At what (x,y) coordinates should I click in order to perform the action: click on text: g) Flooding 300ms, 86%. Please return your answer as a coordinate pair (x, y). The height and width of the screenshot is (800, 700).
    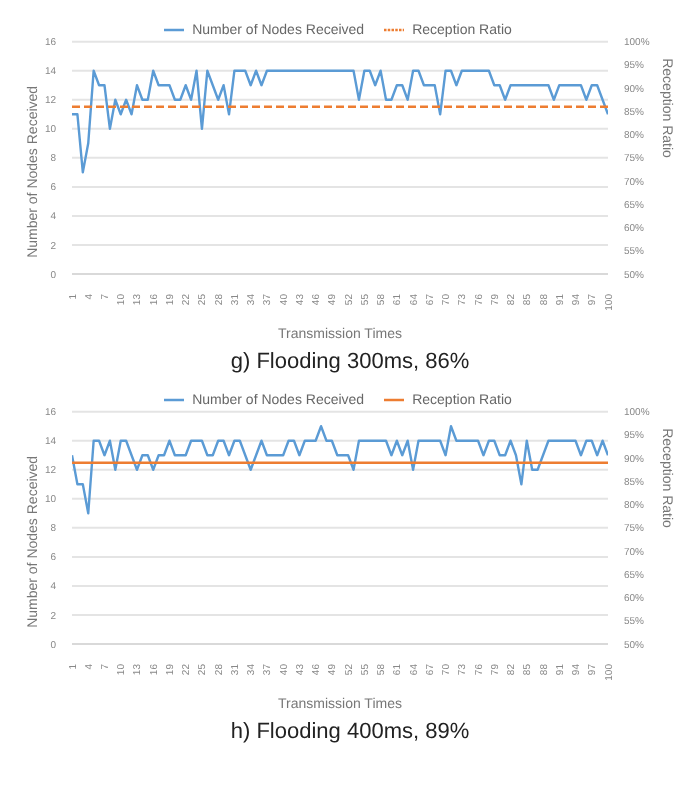
    Looking at the image, I should click on (350, 363).